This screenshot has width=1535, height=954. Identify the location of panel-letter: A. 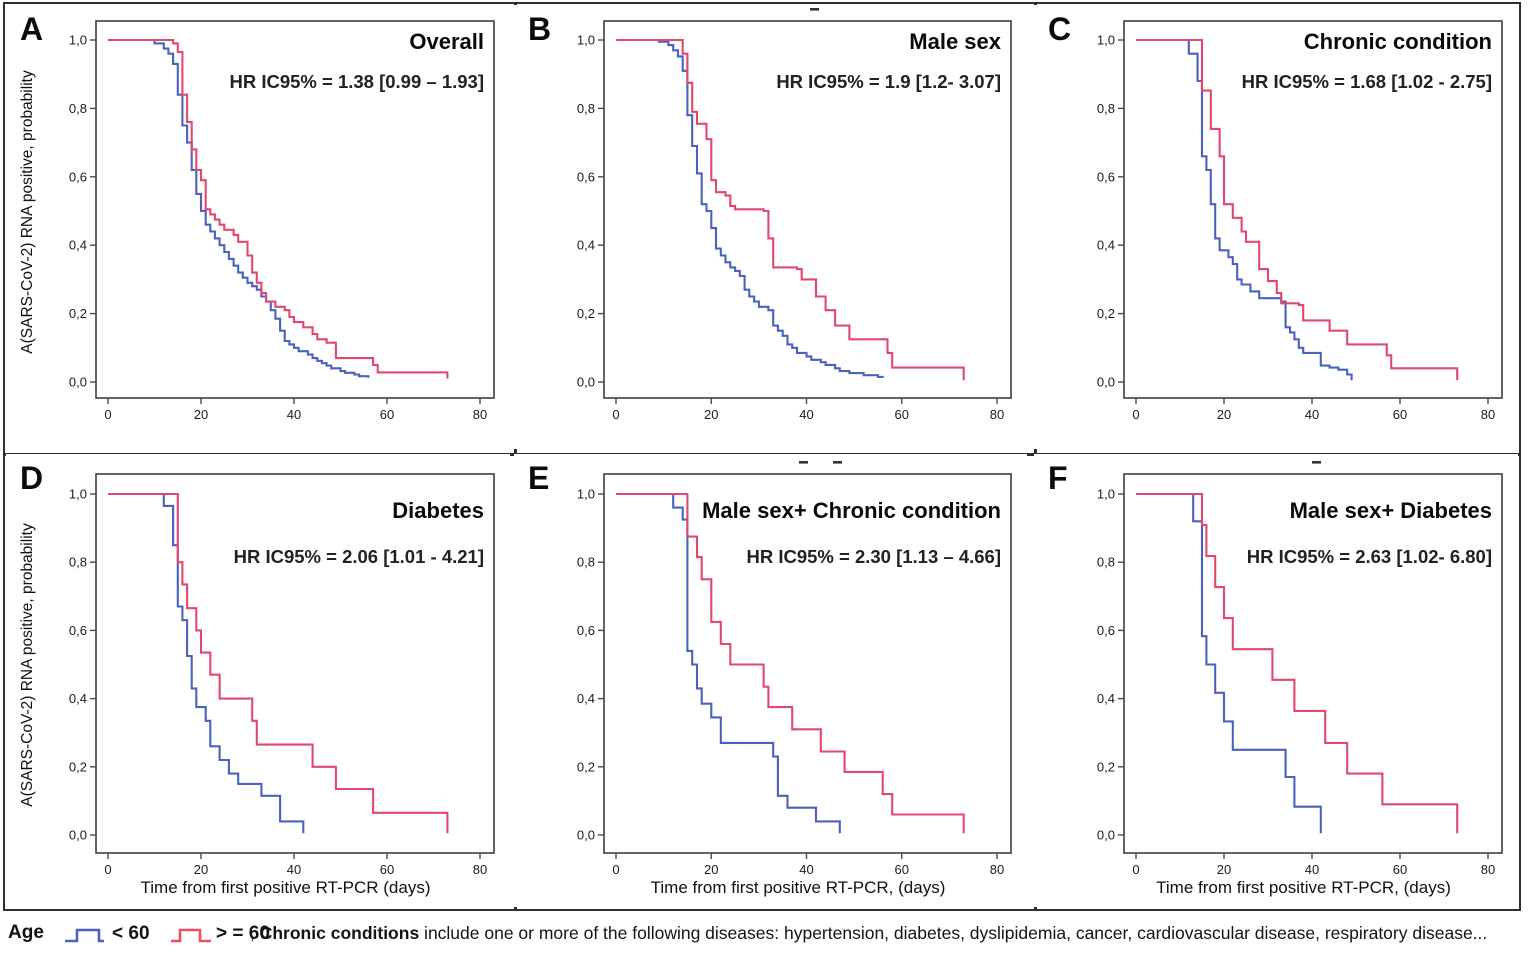
(32, 29).